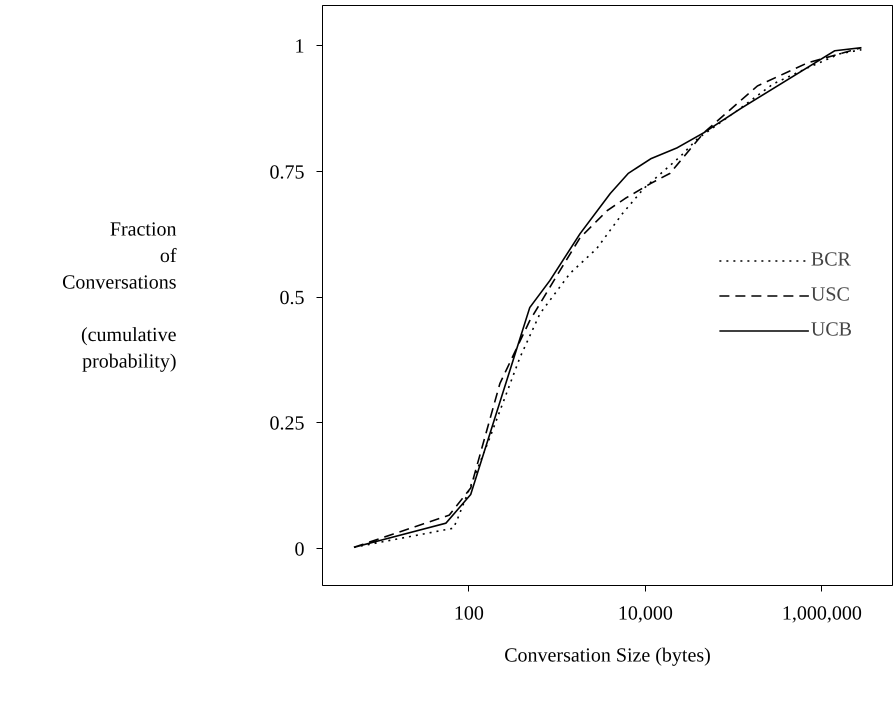 This screenshot has height=701, width=896. Describe the element at coordinates (287, 423) in the screenshot. I see `y-tick-label: 0.25` at that location.